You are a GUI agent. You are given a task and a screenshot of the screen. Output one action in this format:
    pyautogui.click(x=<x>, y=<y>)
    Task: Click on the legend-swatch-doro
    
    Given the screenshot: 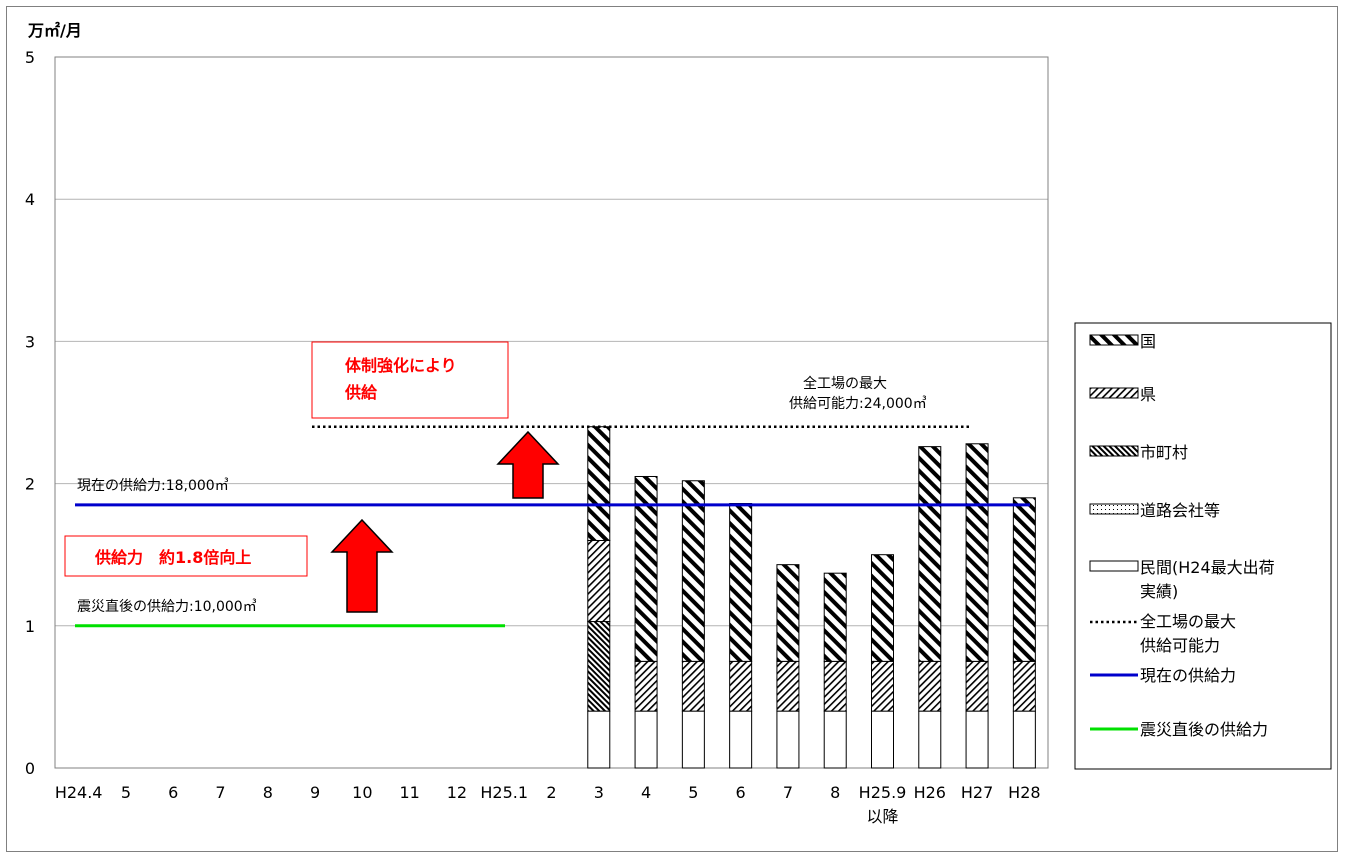 What is the action you would take?
    pyautogui.click(x=1114, y=509)
    